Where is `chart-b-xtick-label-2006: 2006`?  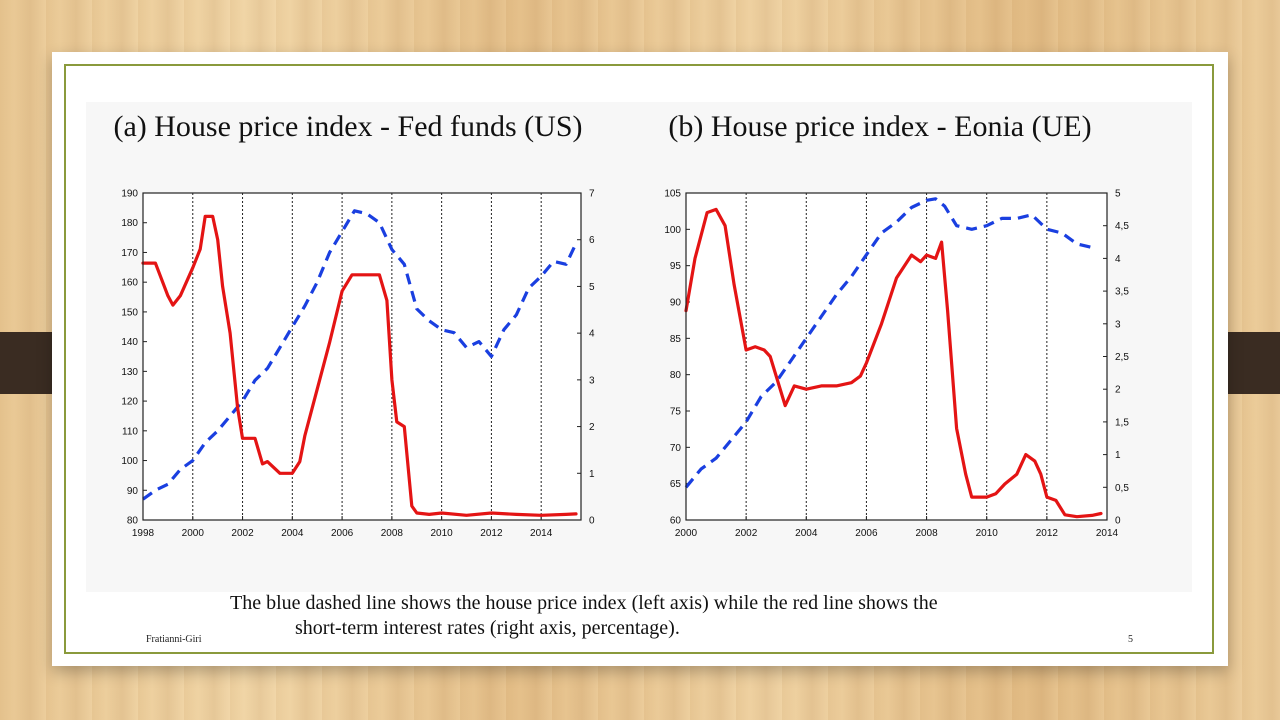
chart-b-xtick-label-2006: 2006 is located at coordinates (866, 533).